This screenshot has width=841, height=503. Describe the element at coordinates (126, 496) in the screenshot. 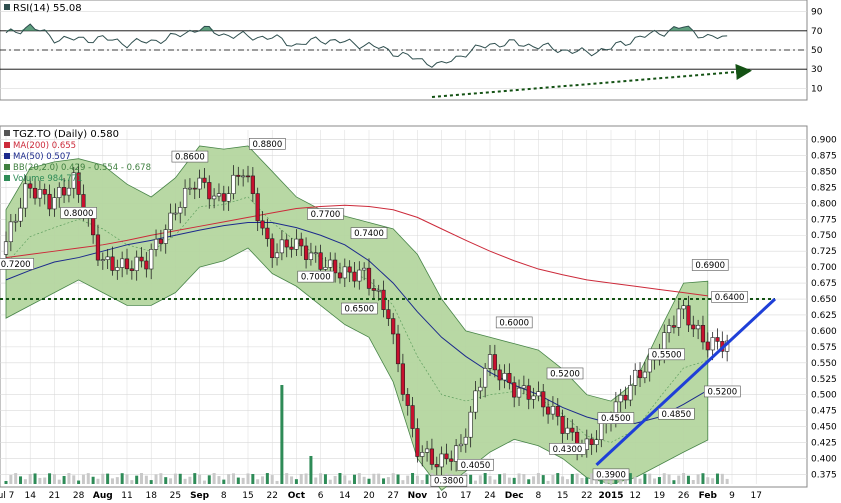

I see `date-tick-label: 11` at that location.